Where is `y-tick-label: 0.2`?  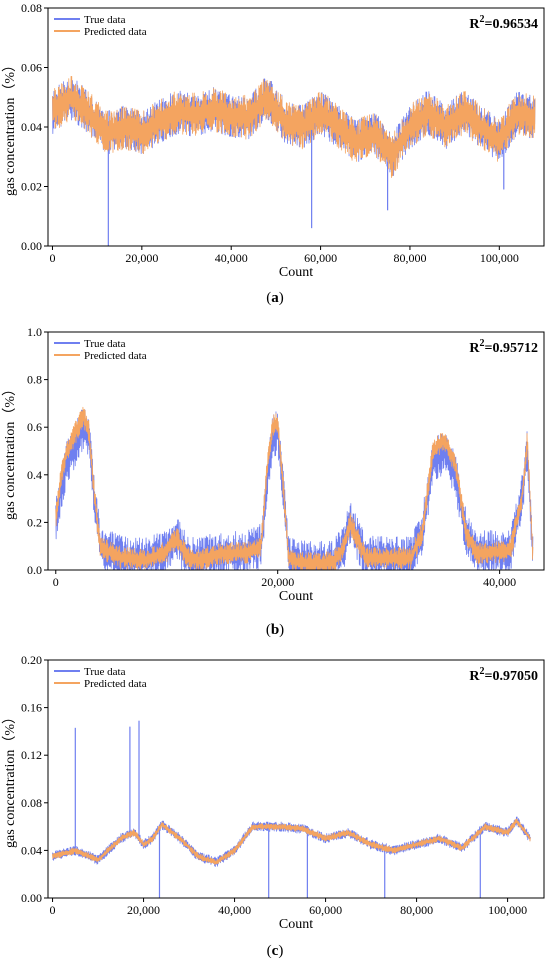 y-tick-label: 0.2 is located at coordinates (34, 522).